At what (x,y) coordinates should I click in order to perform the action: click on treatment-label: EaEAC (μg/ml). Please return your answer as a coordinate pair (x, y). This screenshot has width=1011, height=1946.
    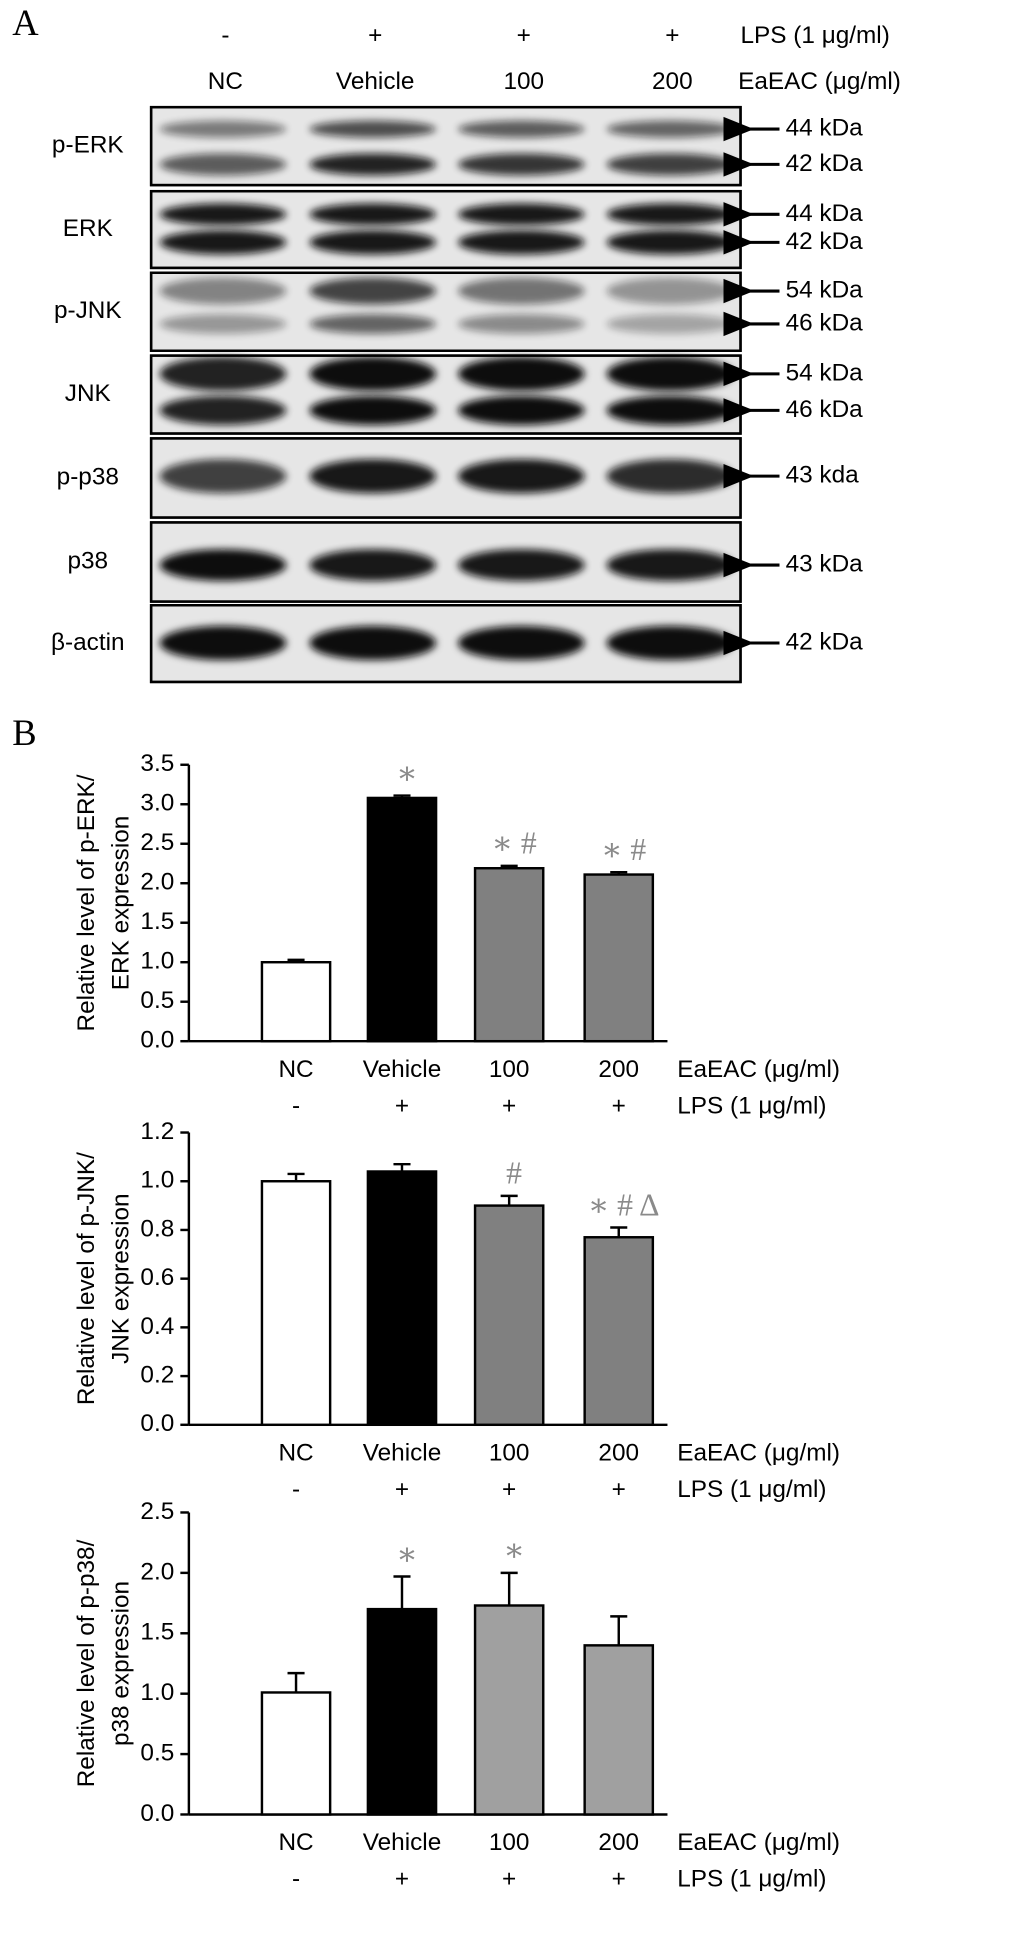
    Looking at the image, I should click on (819, 81).